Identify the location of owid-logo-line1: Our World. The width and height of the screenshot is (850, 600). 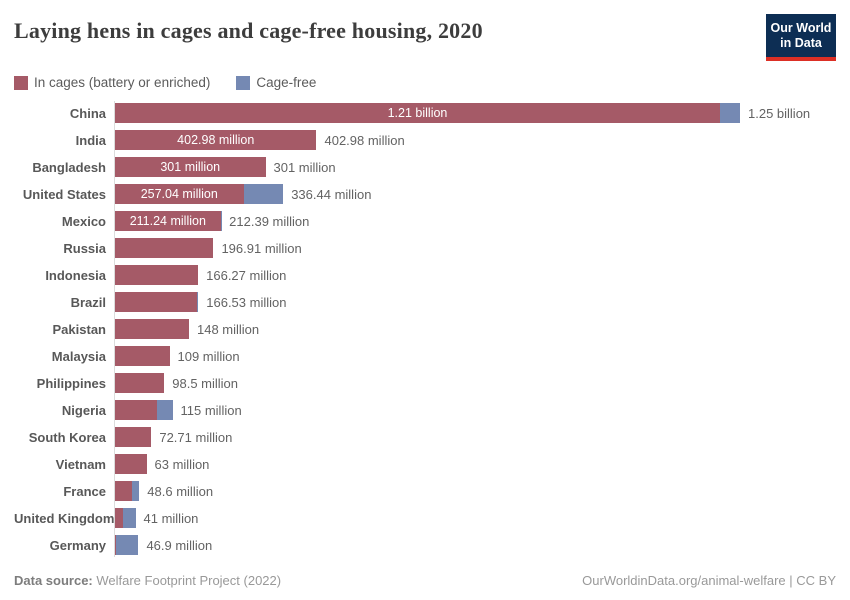
(801, 28).